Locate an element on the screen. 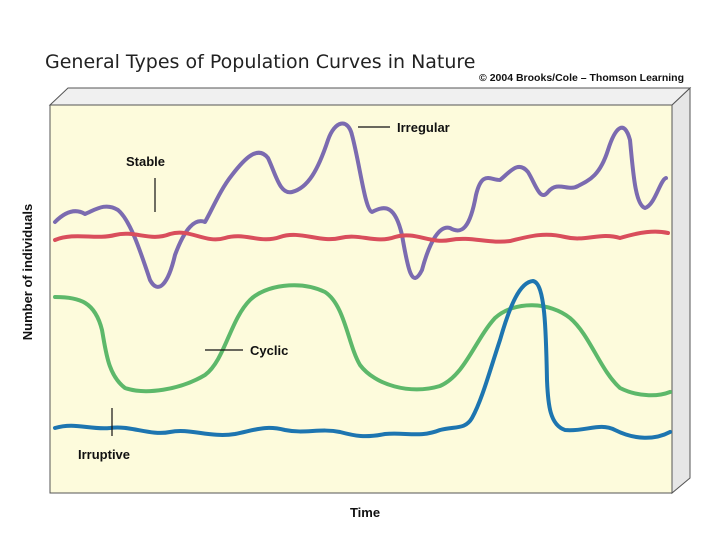  irruptive-label: Irruptive is located at coordinates (104, 454).